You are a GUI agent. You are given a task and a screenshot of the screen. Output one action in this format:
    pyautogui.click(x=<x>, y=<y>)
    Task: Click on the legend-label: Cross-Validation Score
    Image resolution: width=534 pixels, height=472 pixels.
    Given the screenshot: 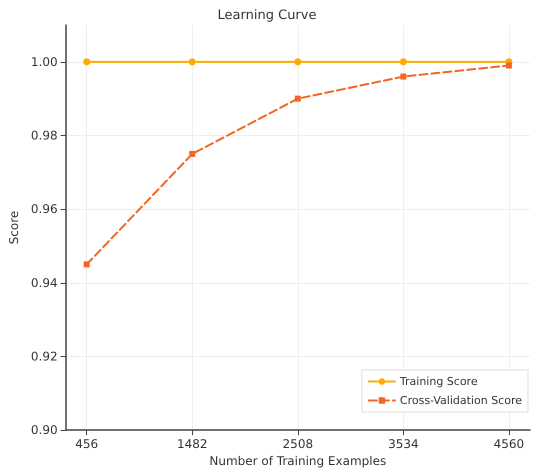 What is the action you would take?
    pyautogui.click(x=461, y=400)
    